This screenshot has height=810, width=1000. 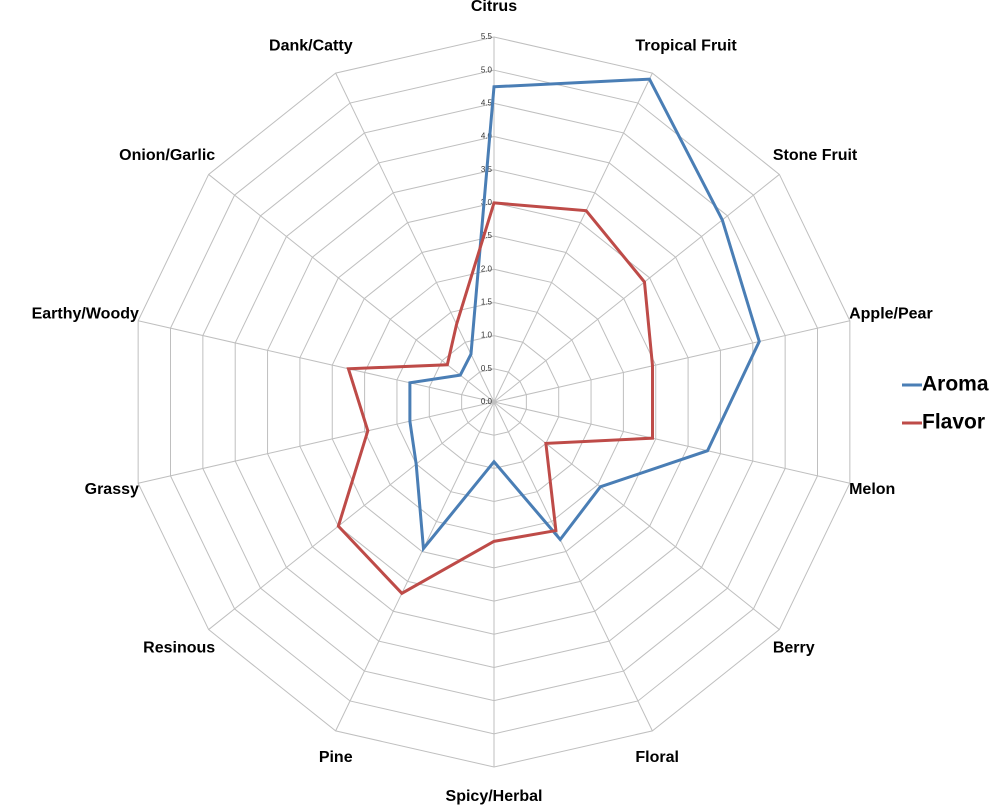 What do you see at coordinates (657, 757) in the screenshot?
I see `category-label: Floral` at bounding box center [657, 757].